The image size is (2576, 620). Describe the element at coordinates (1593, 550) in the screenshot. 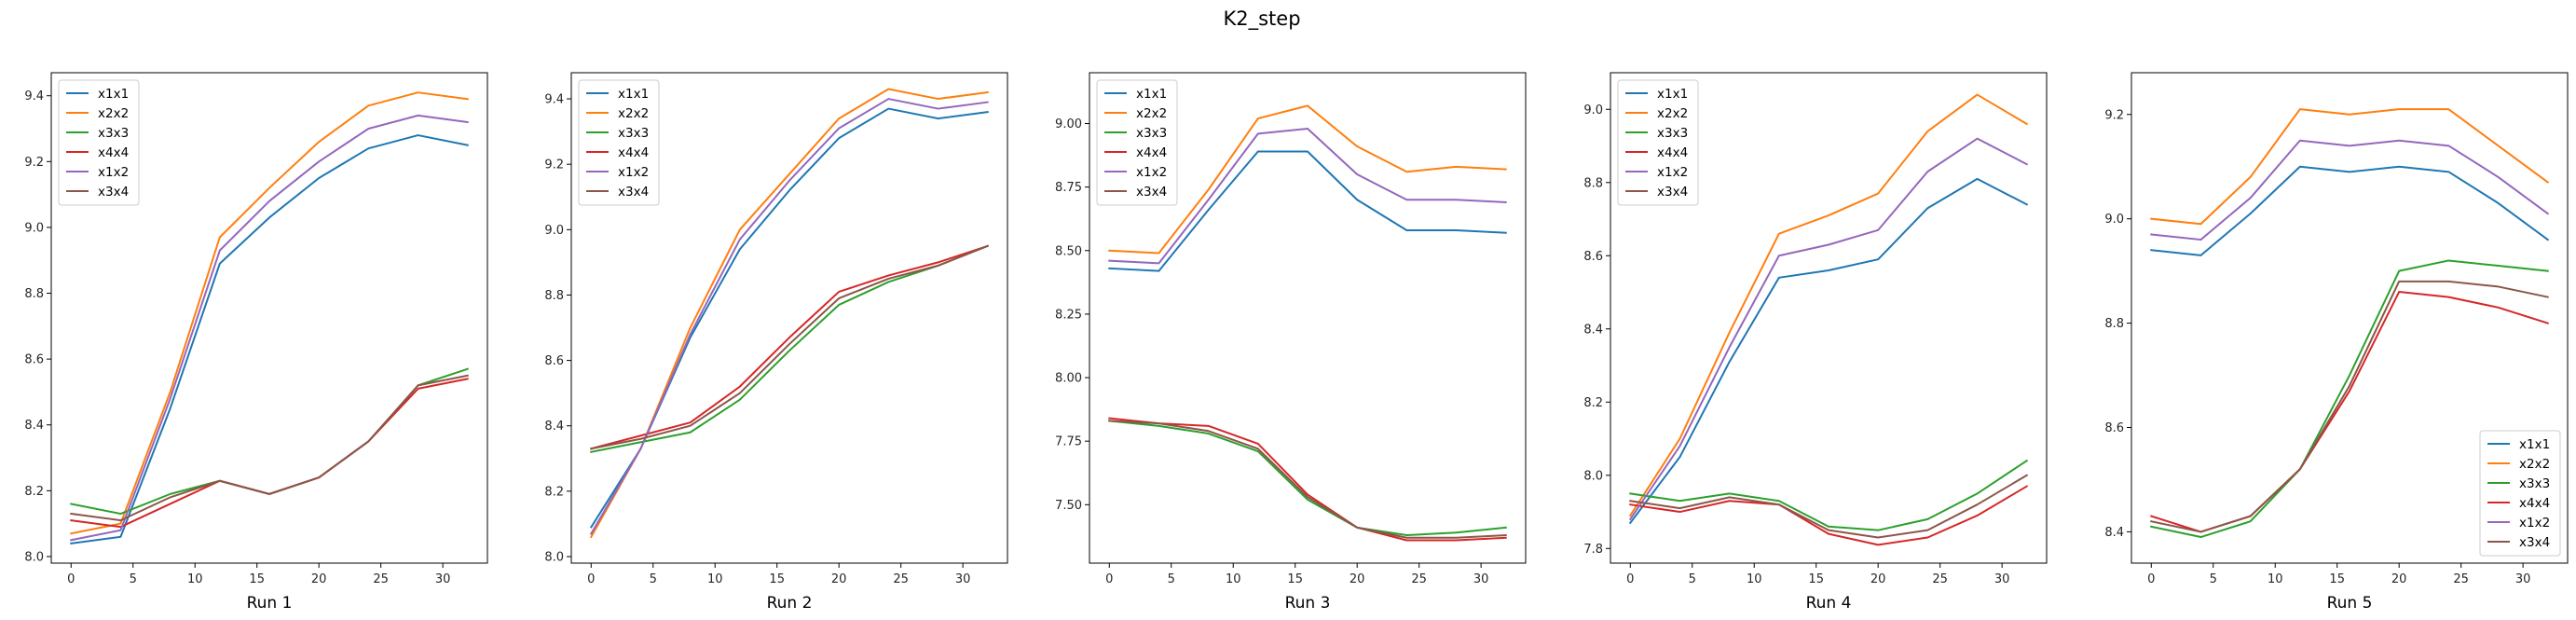

I see `y-tick-label: 7.8` at that location.